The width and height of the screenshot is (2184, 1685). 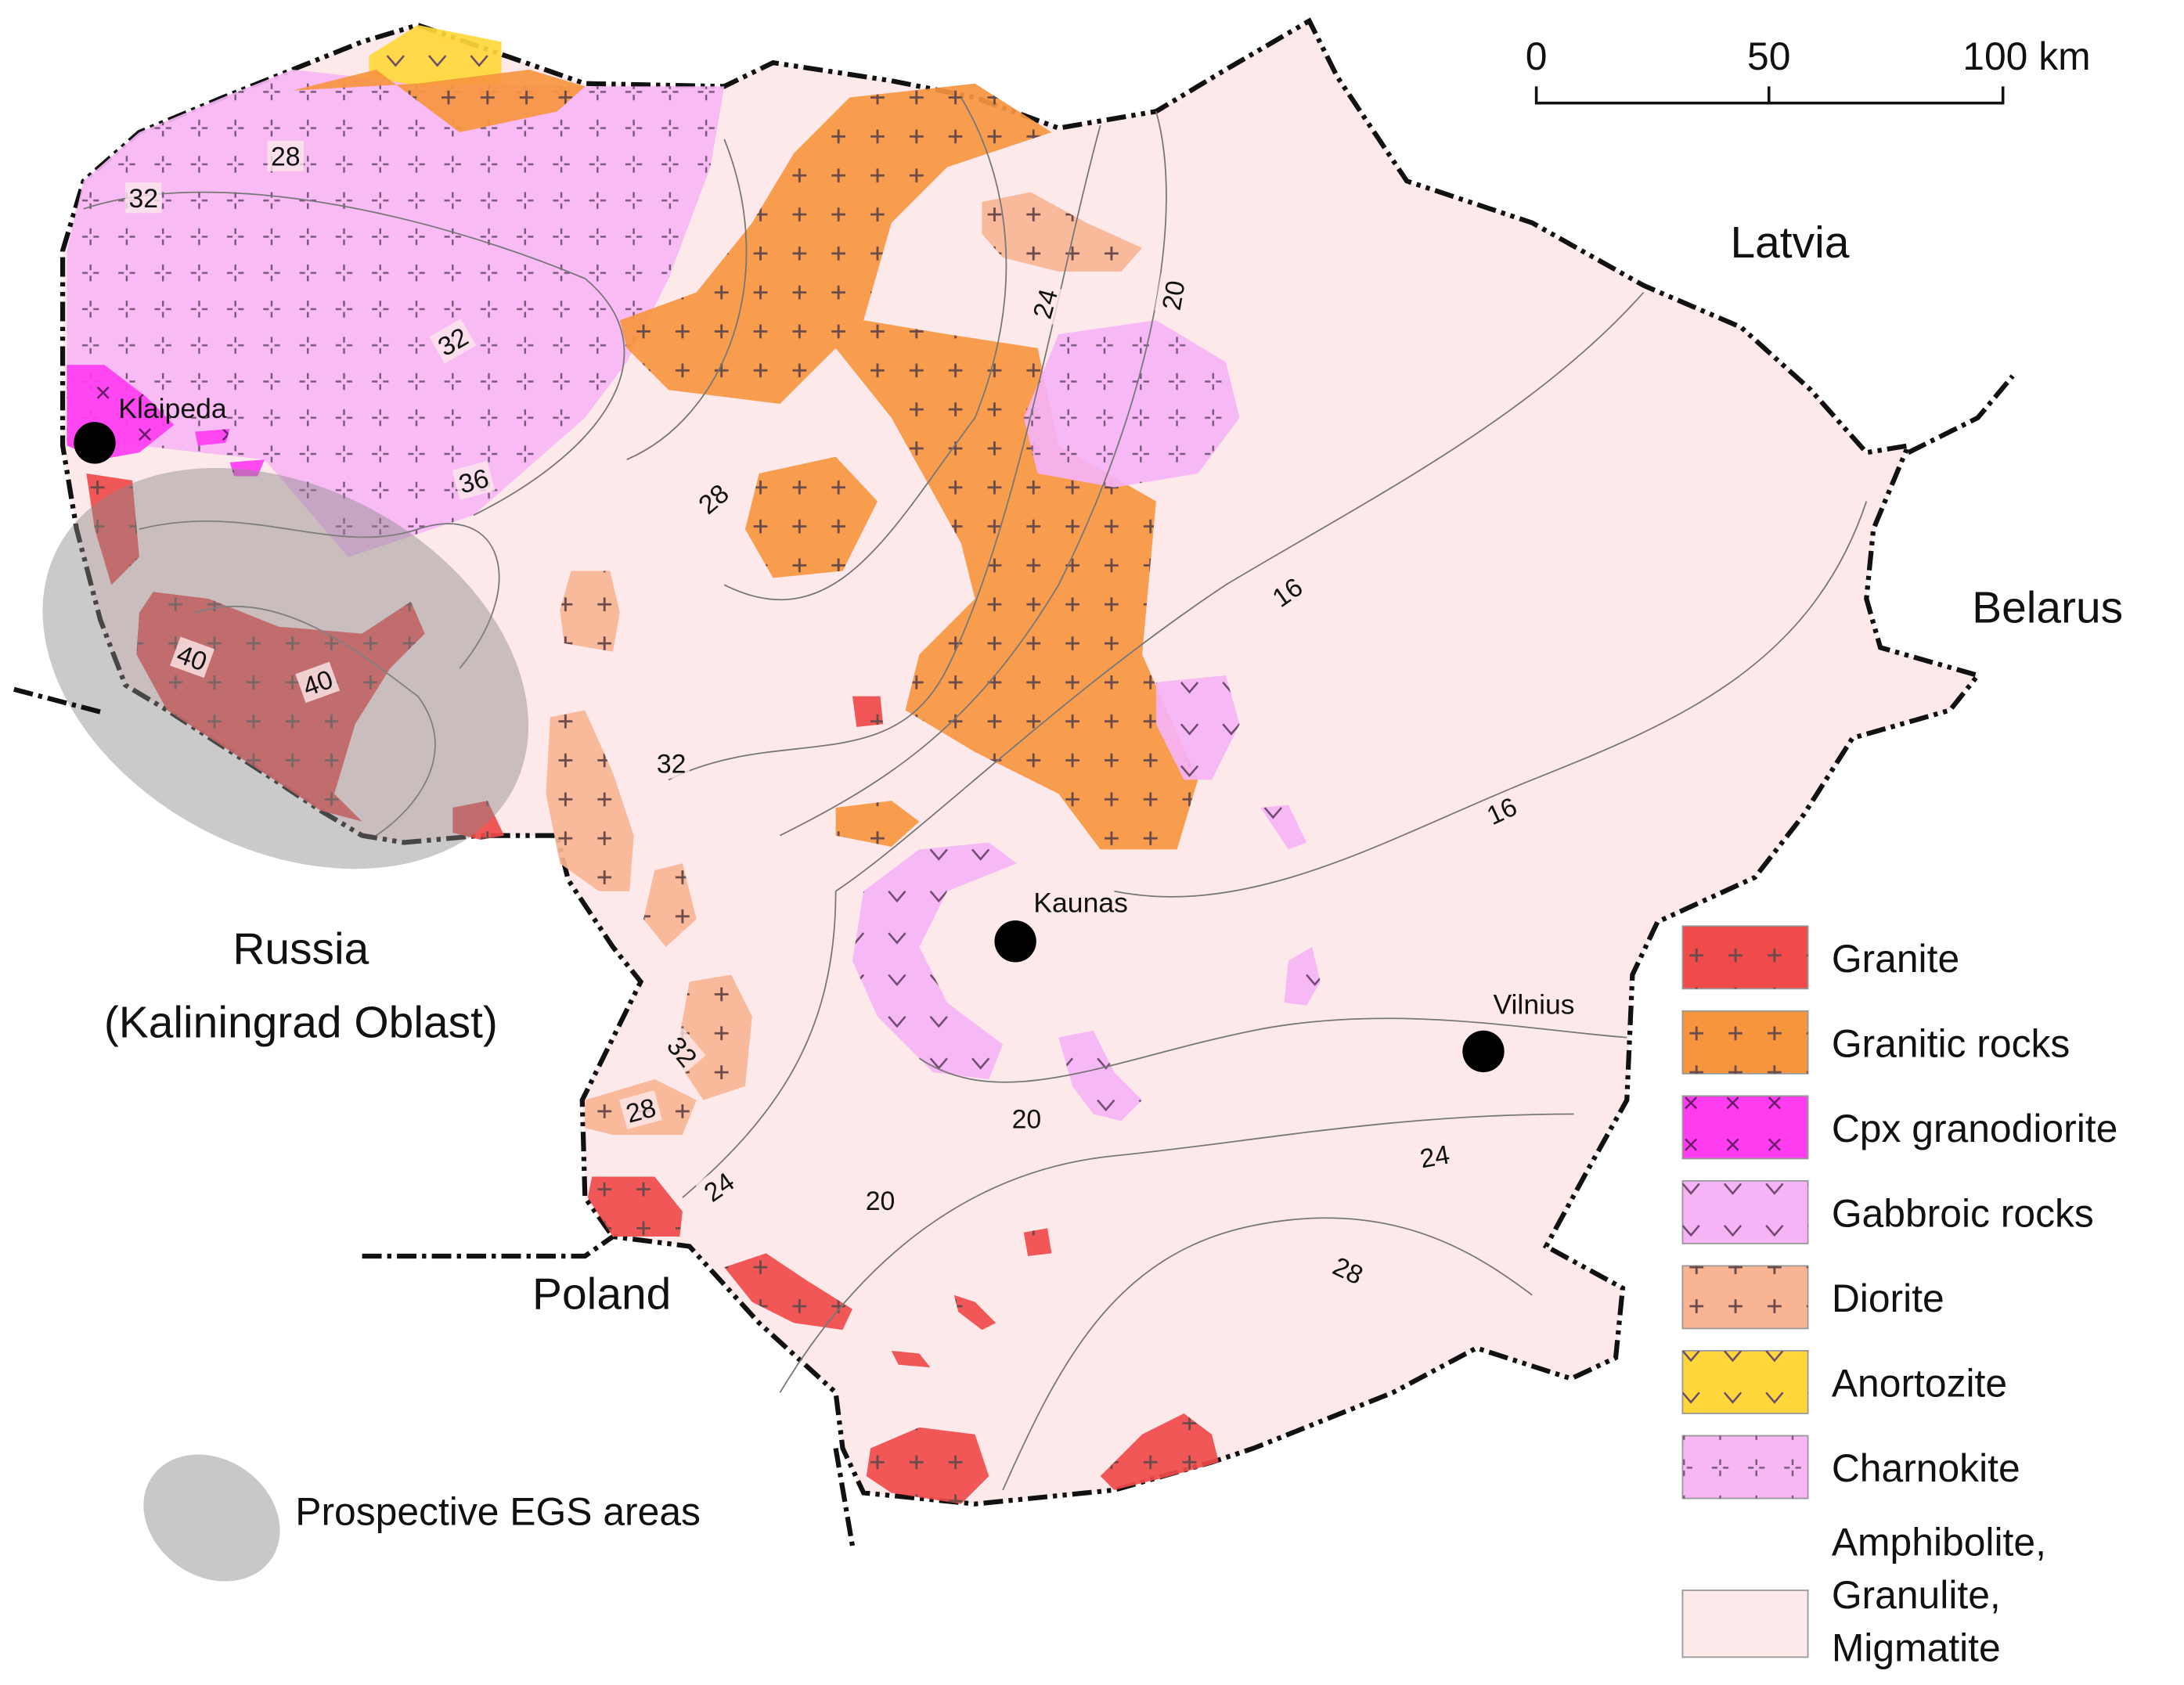 I want to click on legend-egs-label: Prospective EGS areas, so click(x=498, y=1511).